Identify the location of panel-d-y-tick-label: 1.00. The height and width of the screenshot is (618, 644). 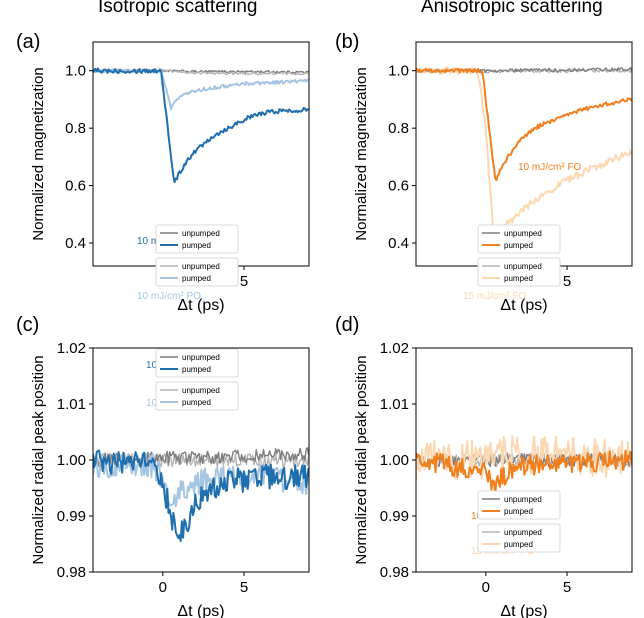
(394, 460).